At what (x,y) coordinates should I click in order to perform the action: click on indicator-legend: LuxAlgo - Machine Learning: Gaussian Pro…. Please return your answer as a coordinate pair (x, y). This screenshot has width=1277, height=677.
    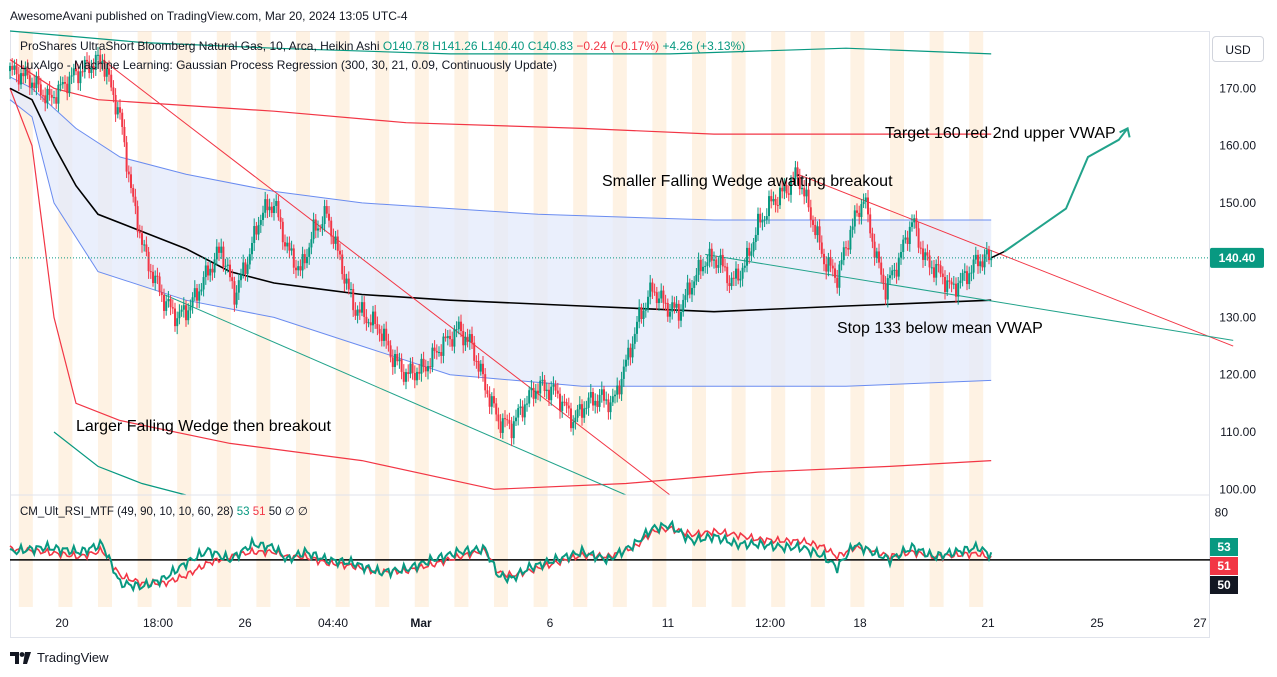
    Looking at the image, I should click on (288, 65).